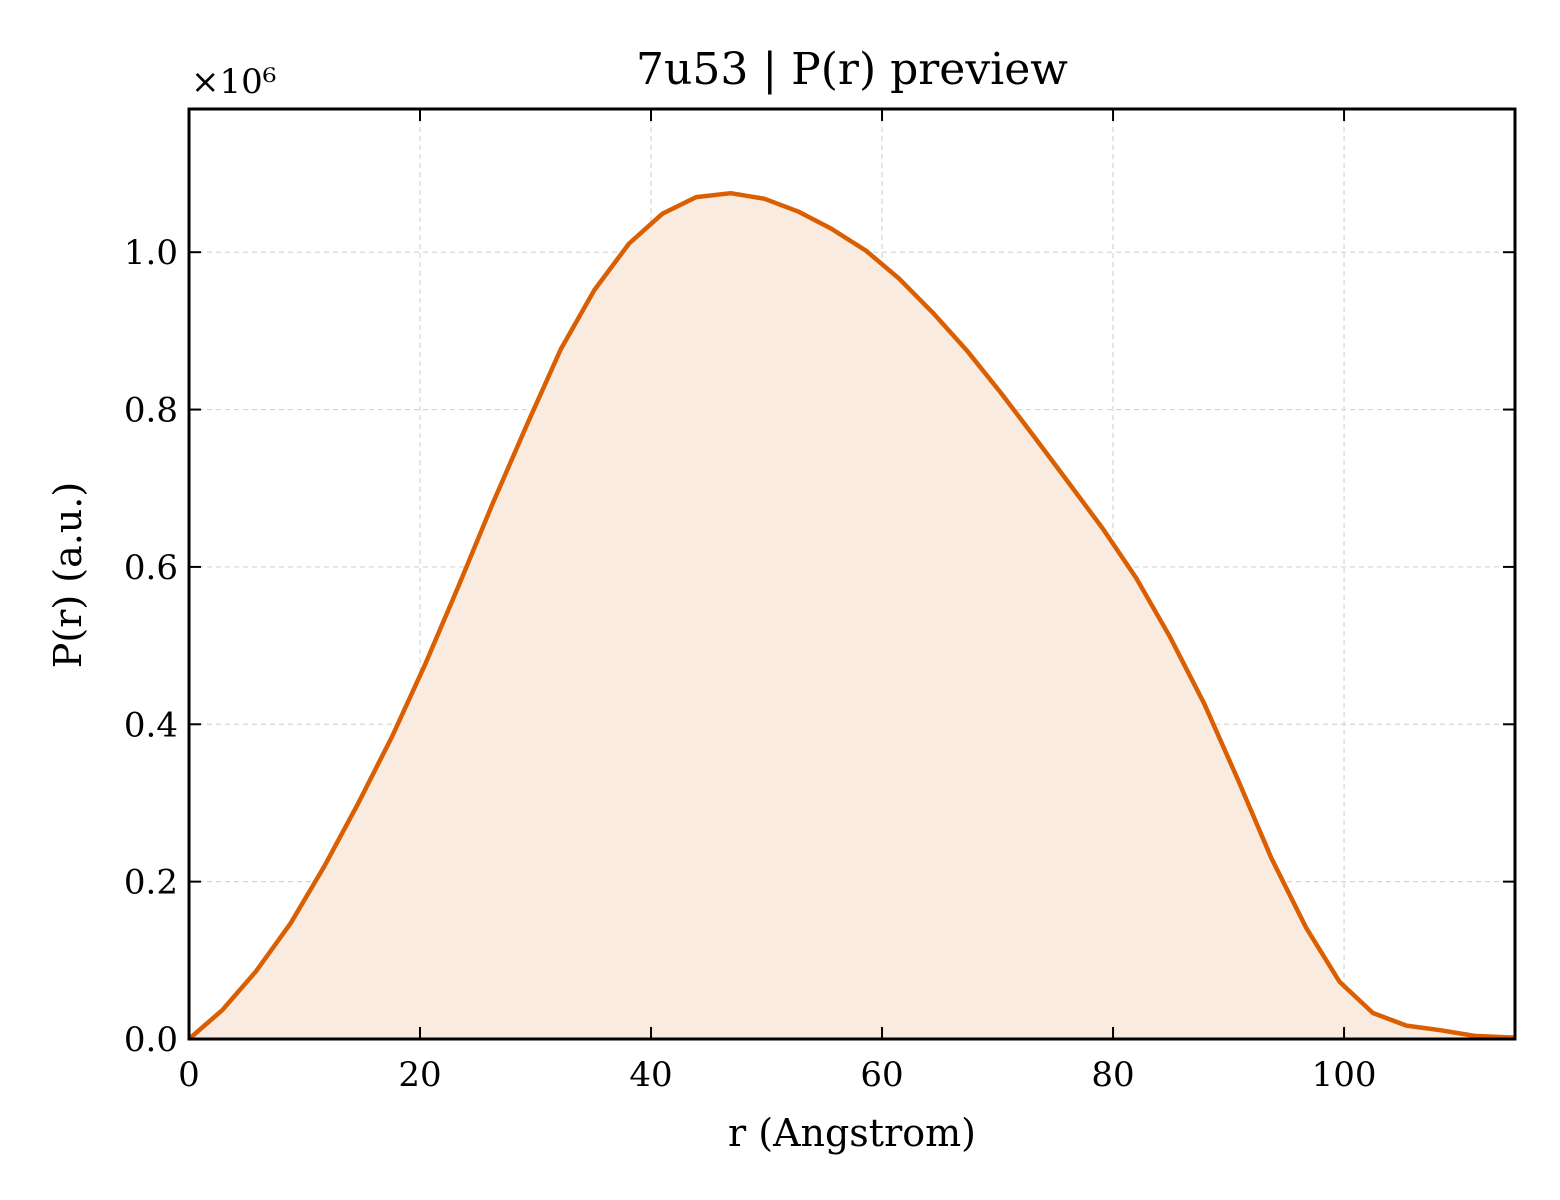 The width and height of the screenshot is (1560, 1200). Describe the element at coordinates (419, 1075) in the screenshot. I see `x-tick-label: 20` at that location.